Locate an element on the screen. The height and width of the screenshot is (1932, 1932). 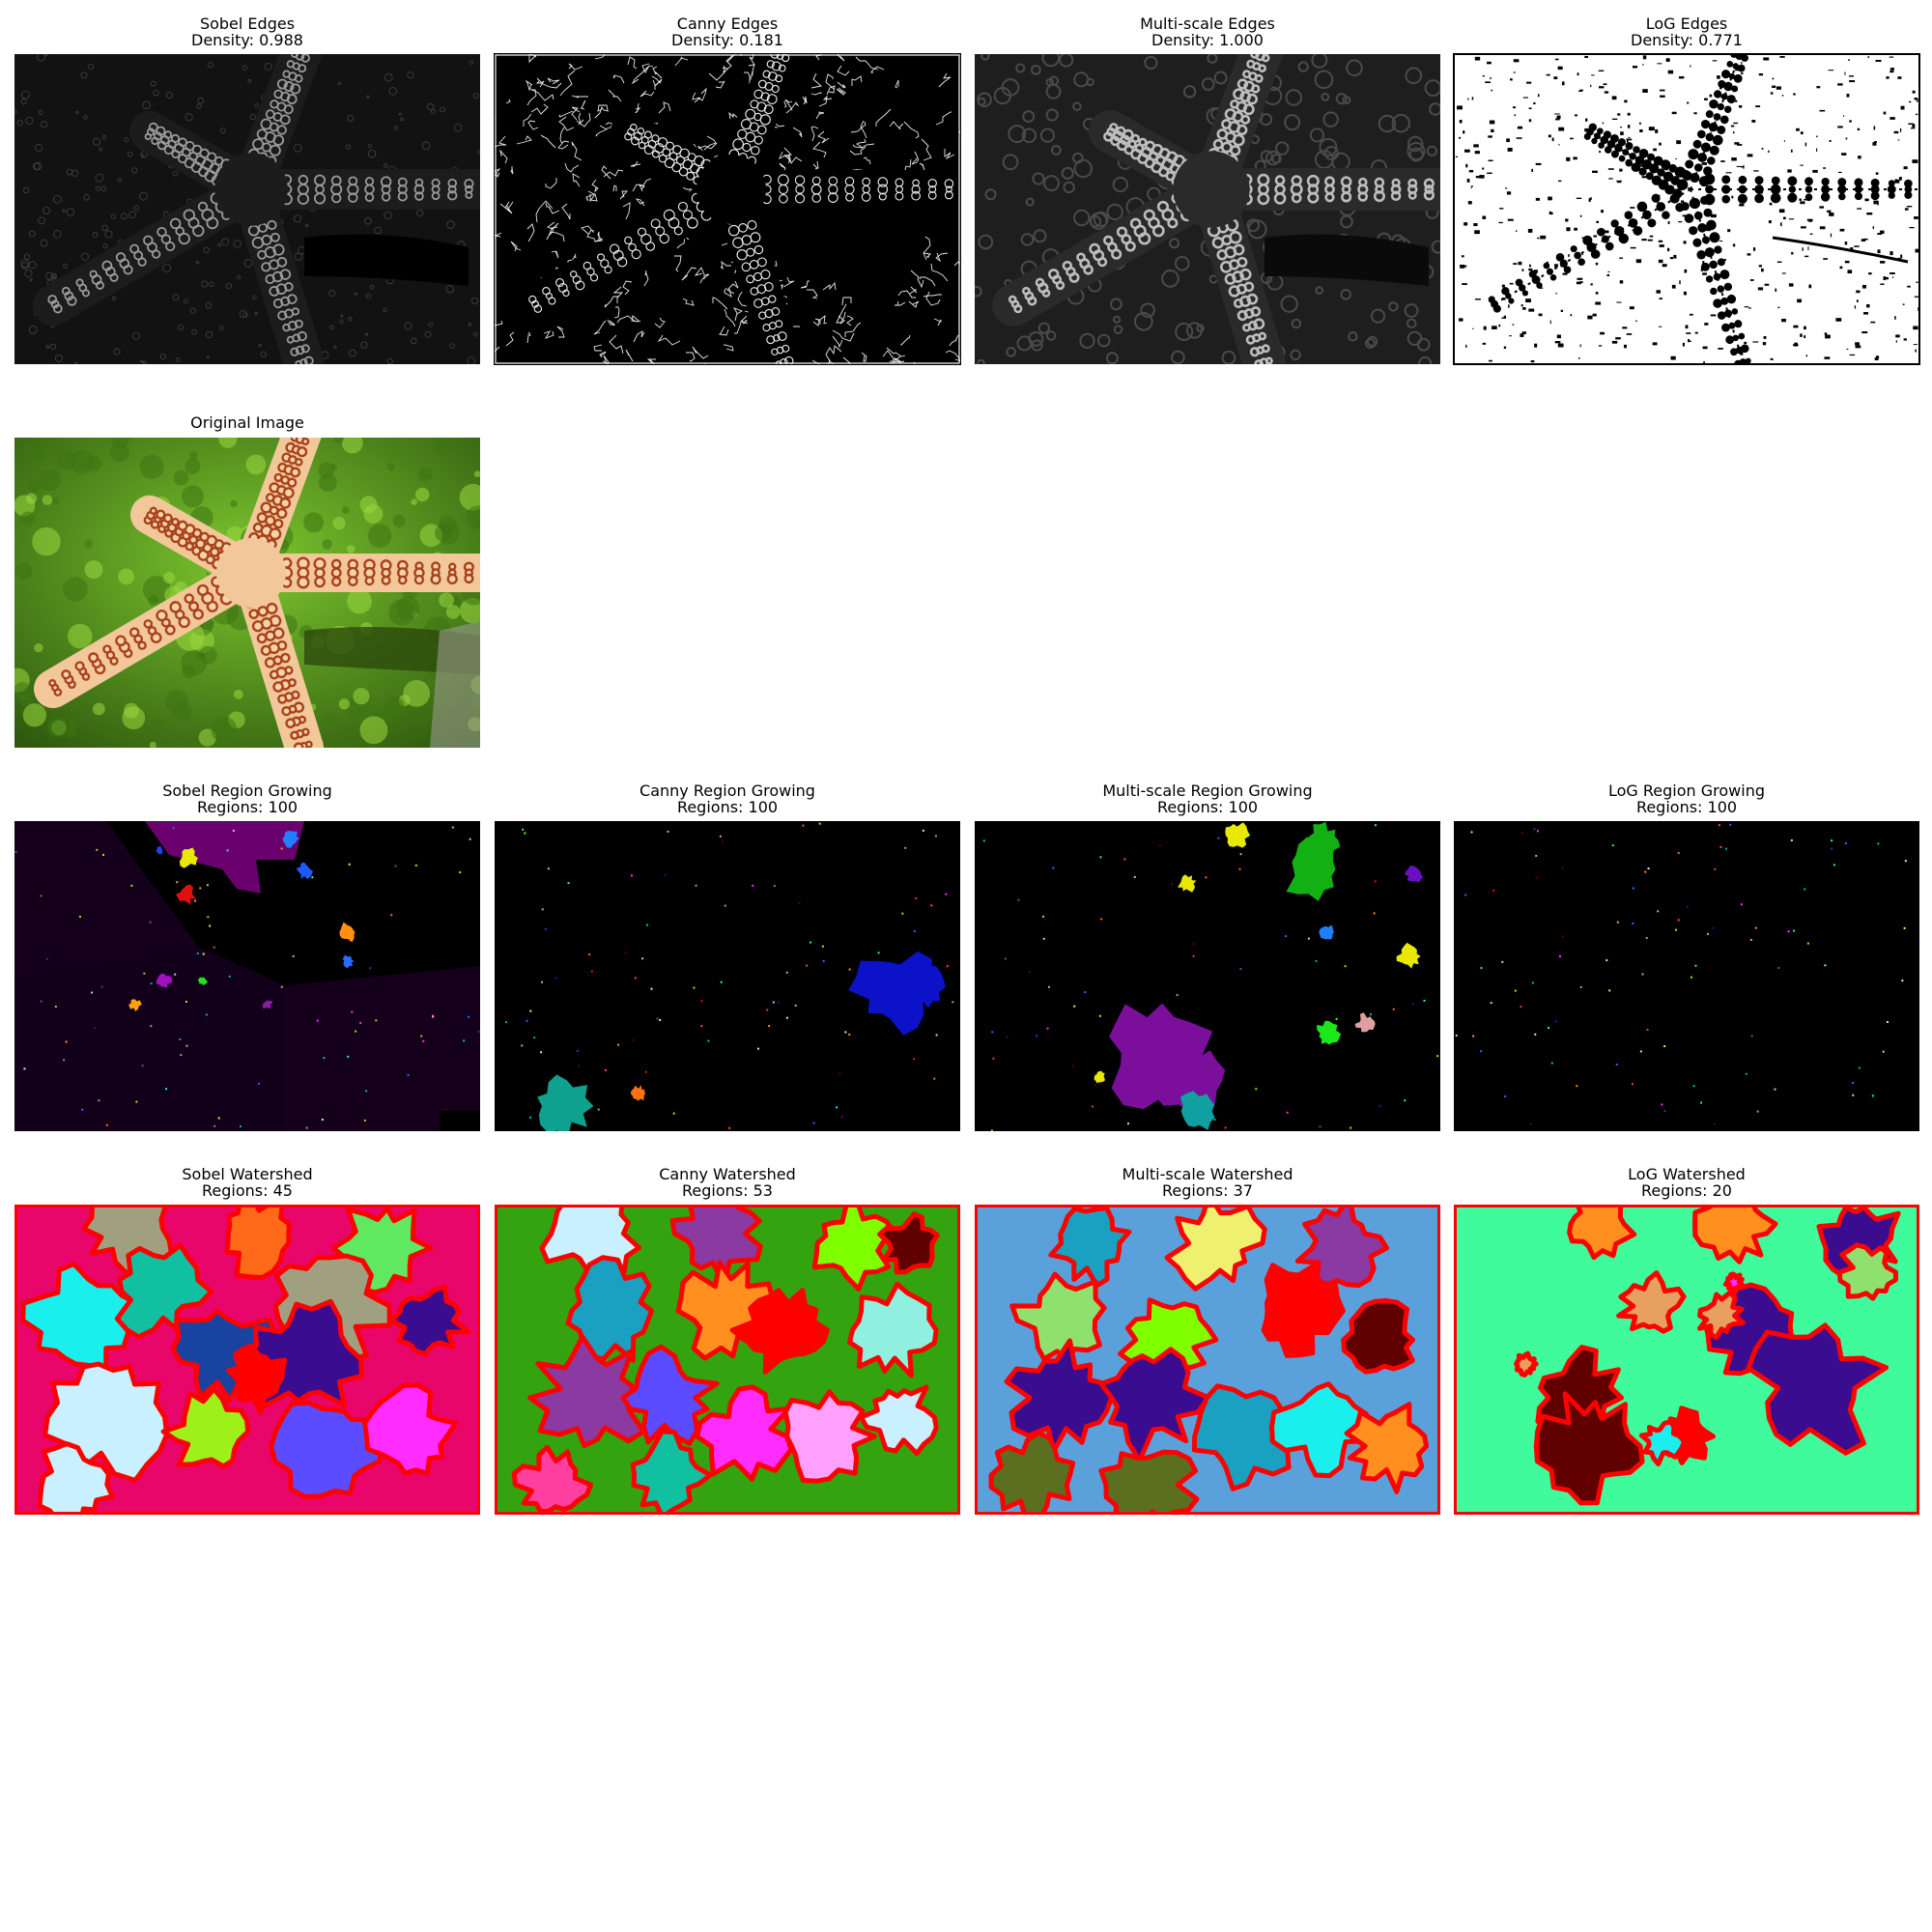
panel-title-name: Multi-scale Region Growing is located at coordinates (1207, 790).